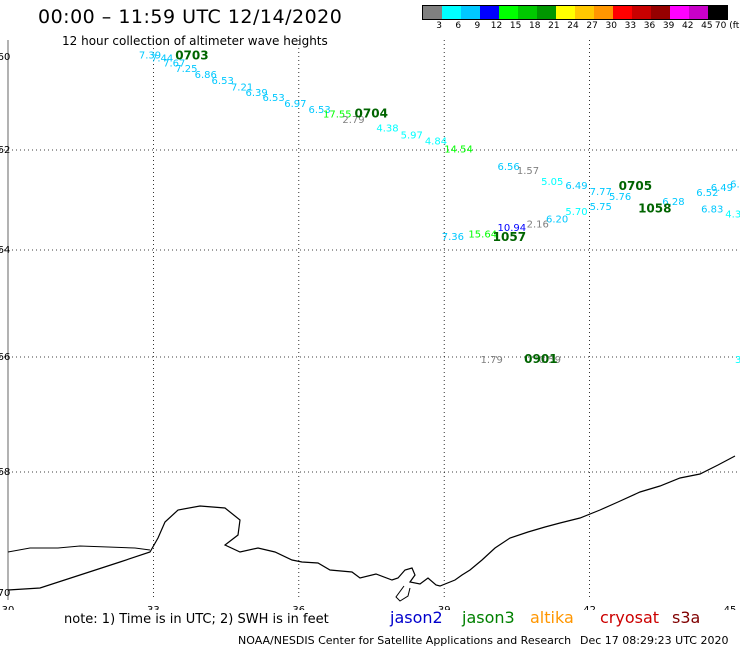 Image resolution: width=740 pixels, height=650 pixels. What do you see at coordinates (554, 26) in the screenshot?
I see `color-scale-label: 21` at bounding box center [554, 26].